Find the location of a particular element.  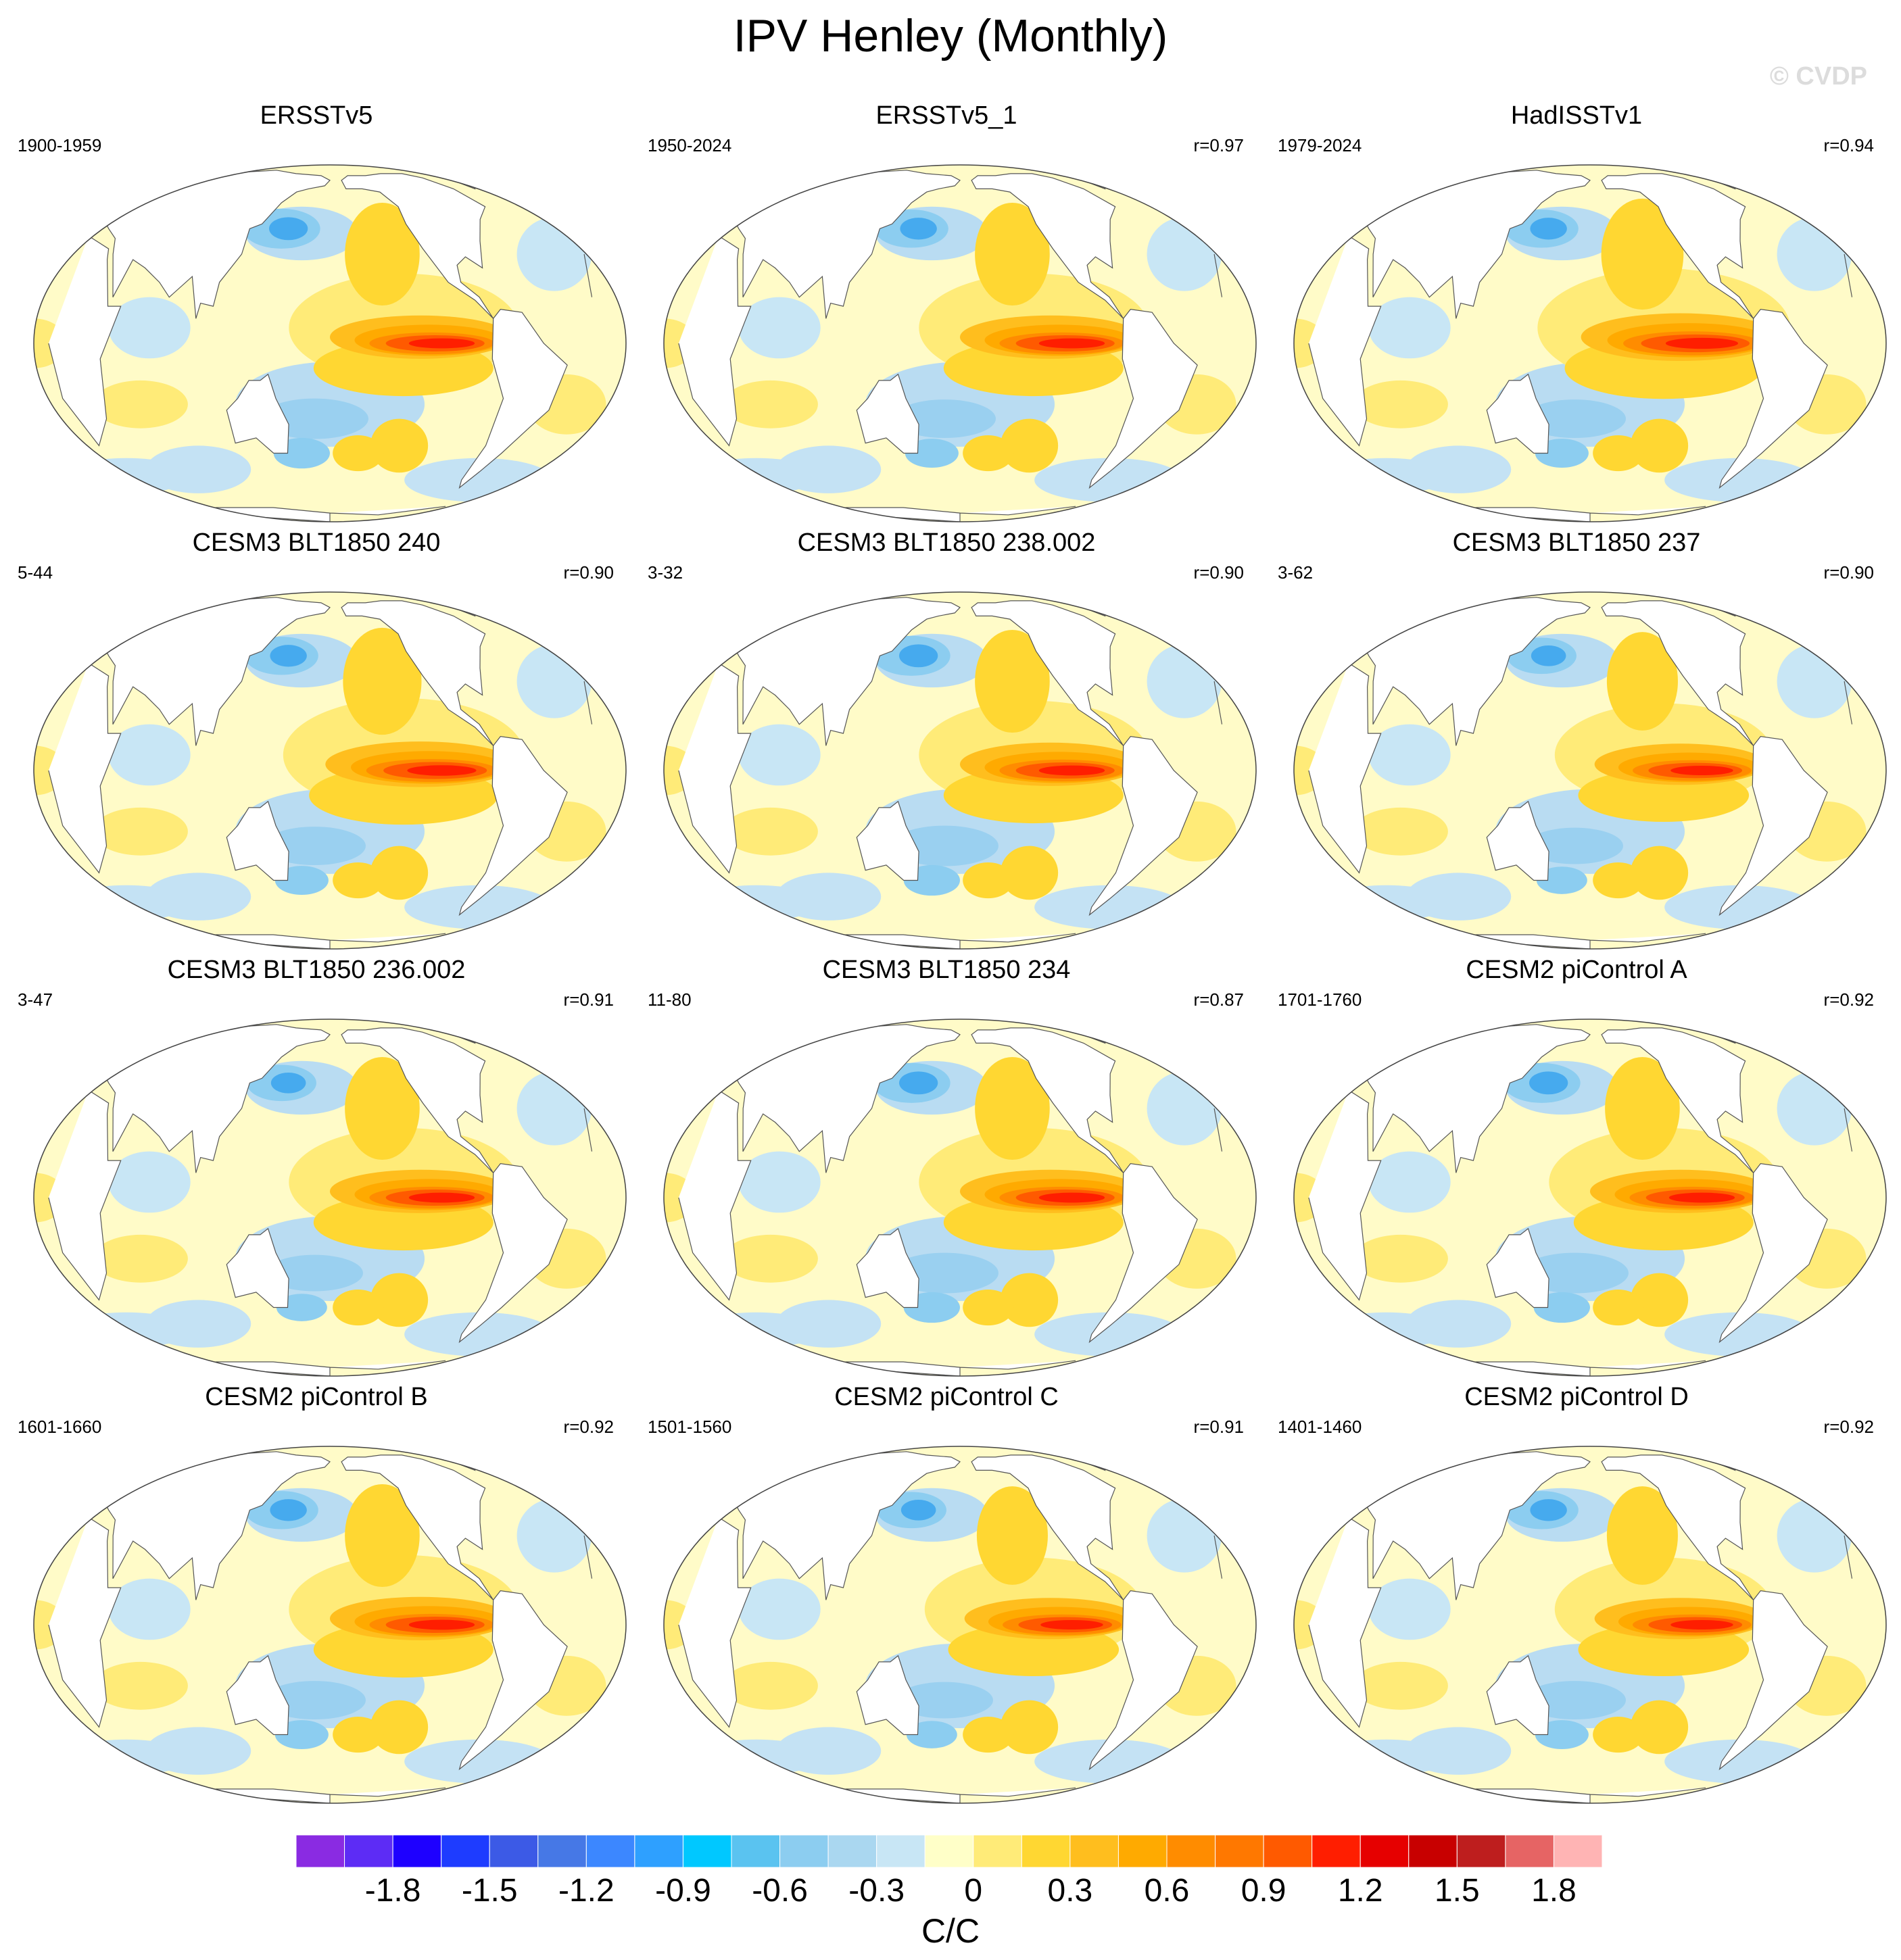

panel-period: 1950-2024 is located at coordinates (690, 145).